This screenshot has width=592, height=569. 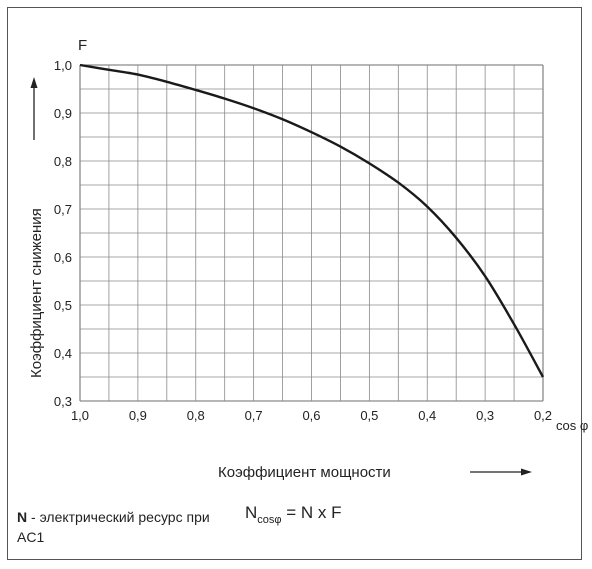 I want to click on y-tick-label: 0,9, so click(x=63, y=113).